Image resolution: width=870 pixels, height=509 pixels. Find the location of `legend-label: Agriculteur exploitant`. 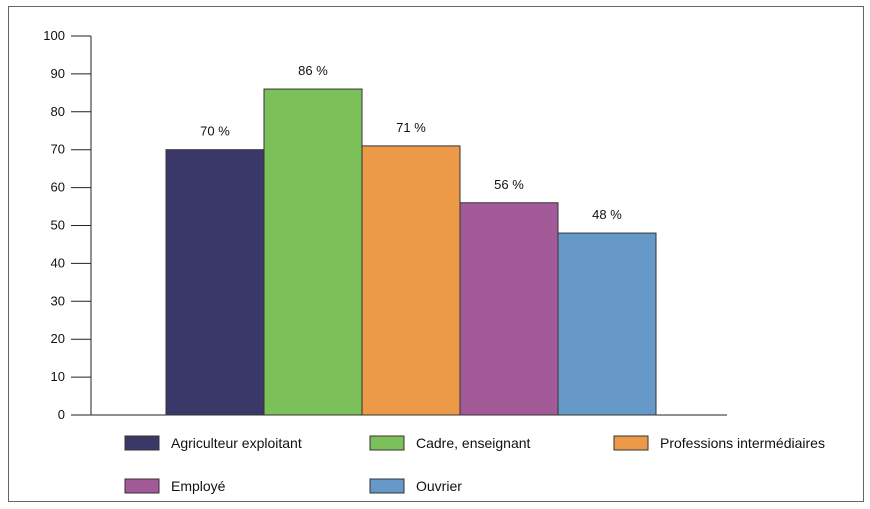

legend-label: Agriculteur exploitant is located at coordinates (236, 443).